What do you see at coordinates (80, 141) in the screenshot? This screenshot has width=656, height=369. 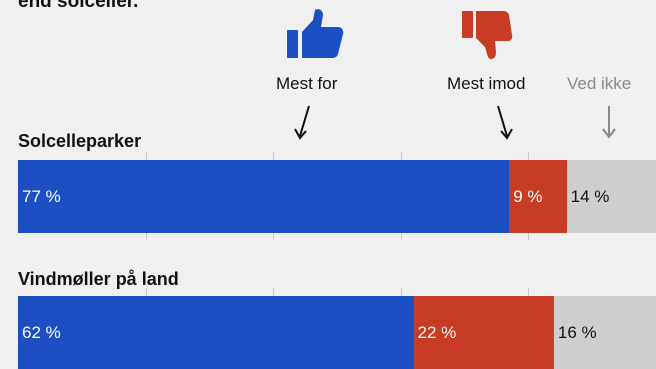 I see `category-title-solcelleparker: Solcelleparker` at bounding box center [80, 141].